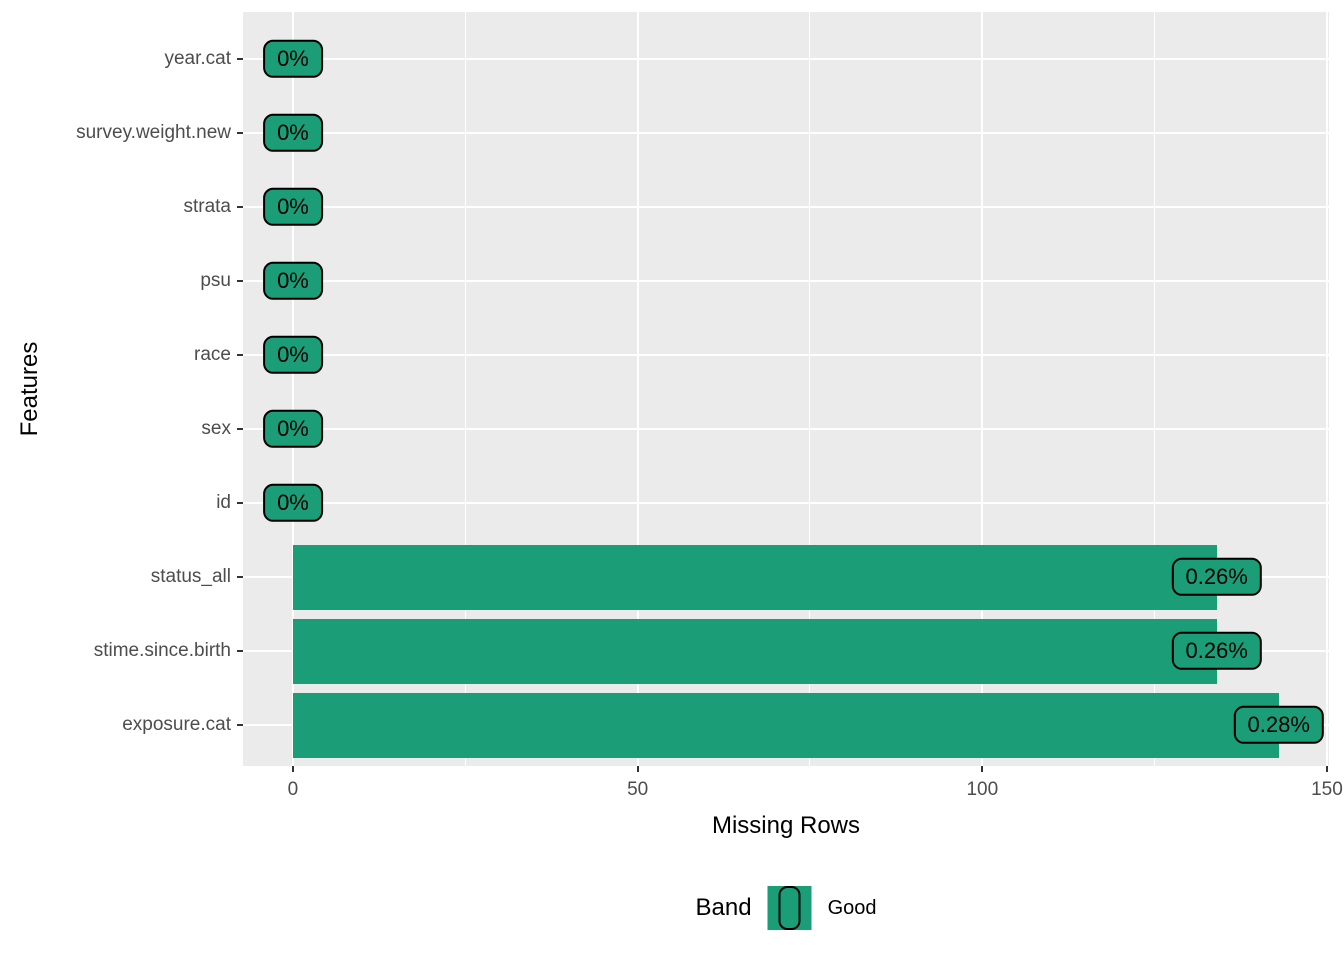 The width and height of the screenshot is (1344, 960). I want to click on legend-key-good, so click(789, 908).